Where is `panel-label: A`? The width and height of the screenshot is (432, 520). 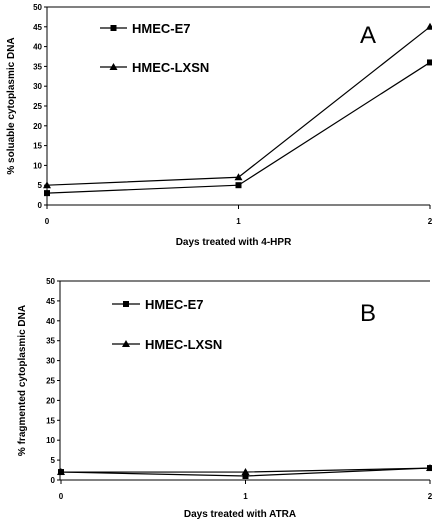
panel-label: A is located at coordinates (368, 35).